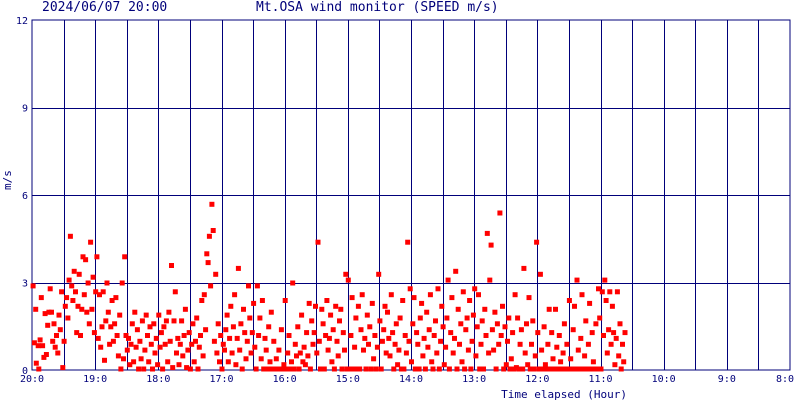  I want to click on x-tick-label: 19:0, so click(95, 379).